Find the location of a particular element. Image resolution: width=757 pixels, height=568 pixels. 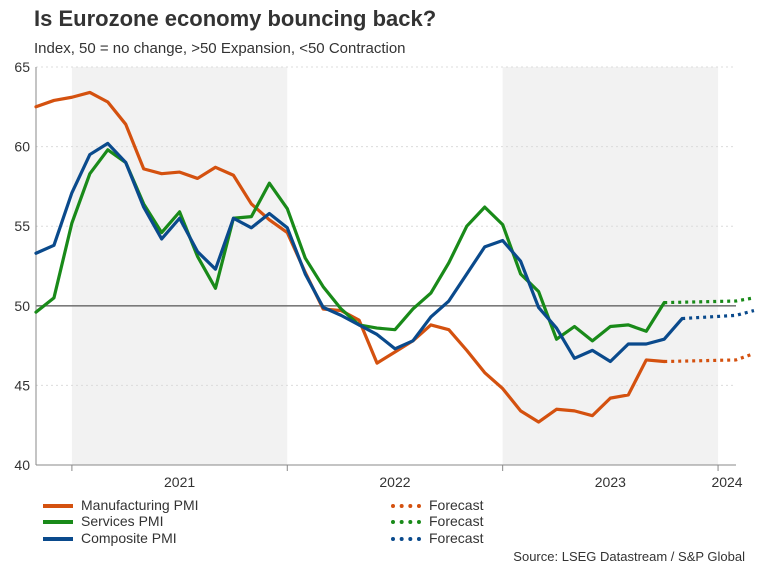

y-tick-label-60: 60 is located at coordinates (22, 147).